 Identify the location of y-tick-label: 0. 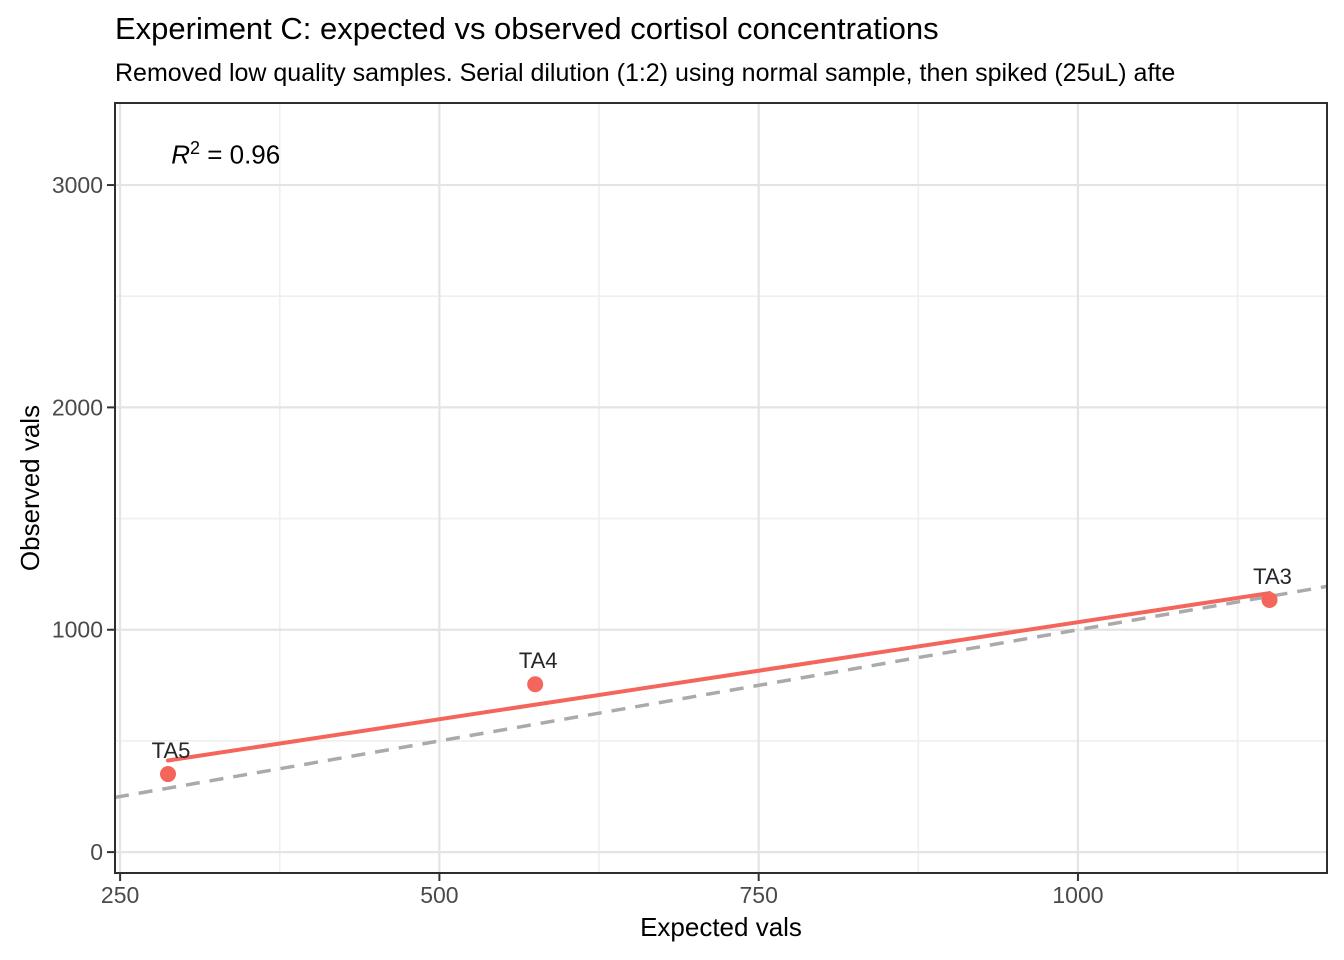
(96, 852).